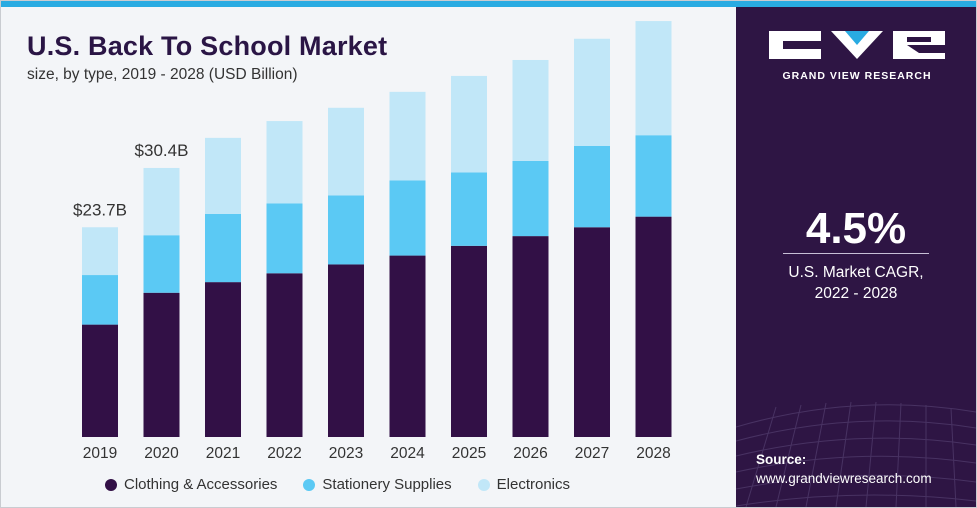  What do you see at coordinates (653, 78) in the screenshot?
I see `bar-2028-electronics` at bounding box center [653, 78].